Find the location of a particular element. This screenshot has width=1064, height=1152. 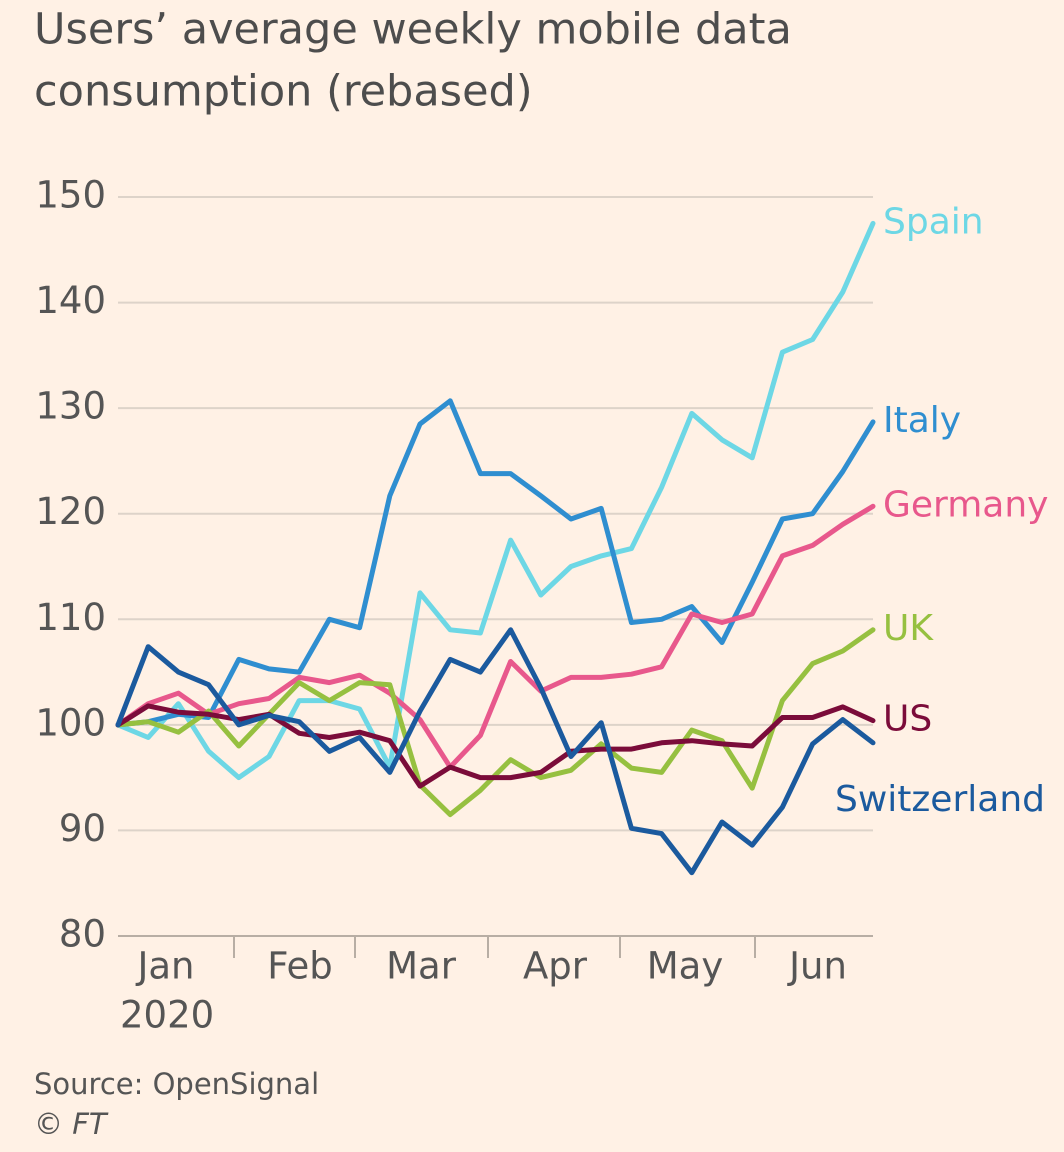

y-tick-label: 80 is located at coordinates (82, 934).